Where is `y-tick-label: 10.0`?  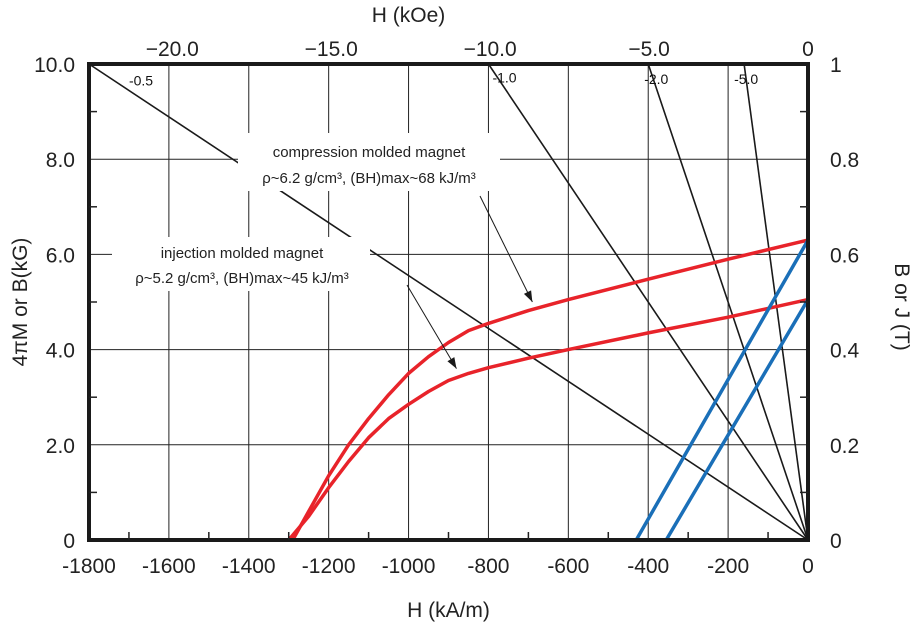 y-tick-label: 10.0 is located at coordinates (54, 65).